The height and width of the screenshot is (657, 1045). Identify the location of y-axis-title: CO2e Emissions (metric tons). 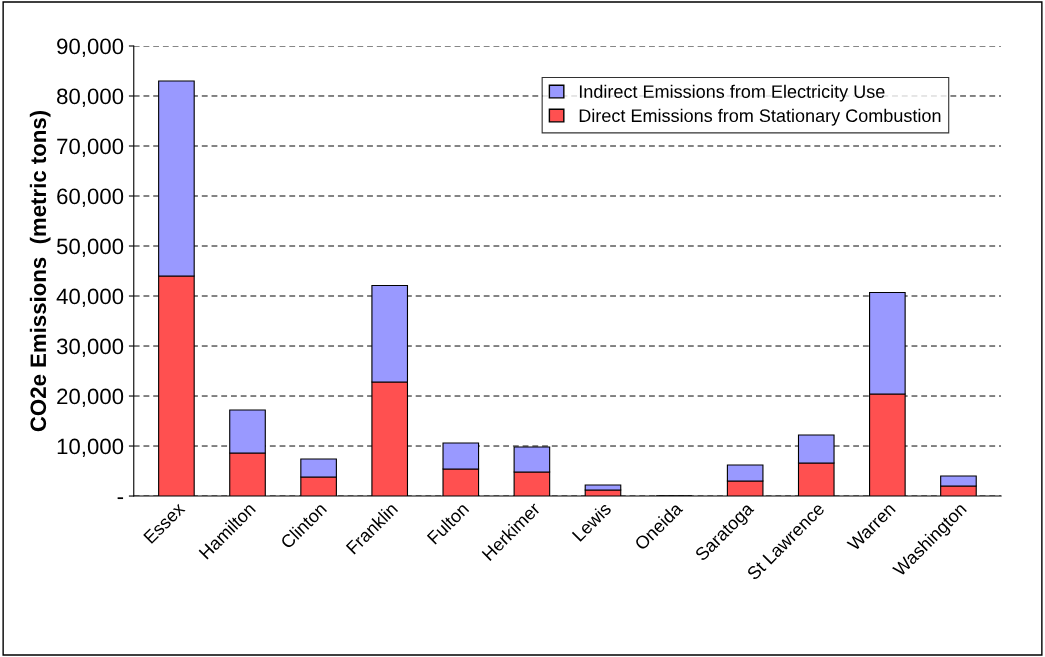
(40, 271).